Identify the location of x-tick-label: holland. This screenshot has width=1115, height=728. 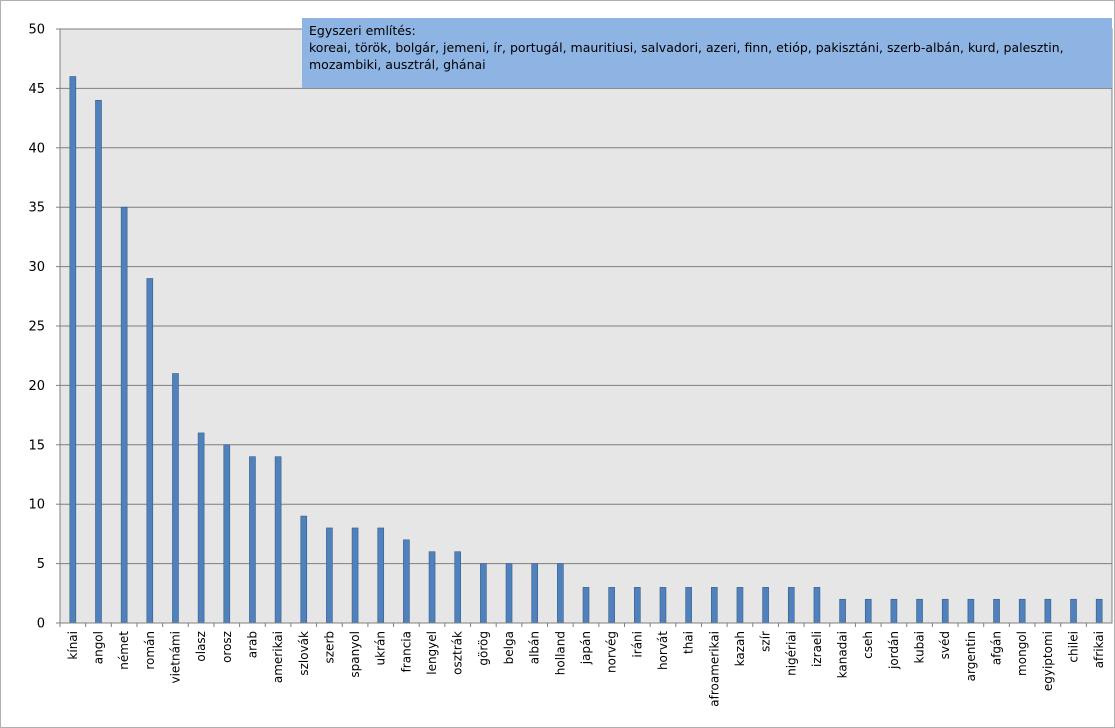
(560, 653).